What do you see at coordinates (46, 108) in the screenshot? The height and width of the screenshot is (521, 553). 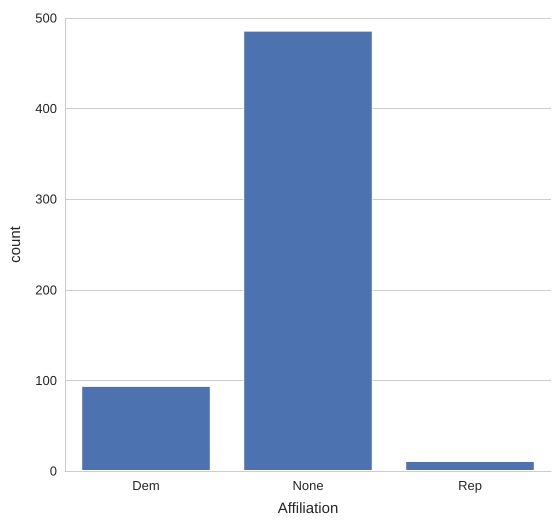 I see `y-tick-label: 400` at bounding box center [46, 108].